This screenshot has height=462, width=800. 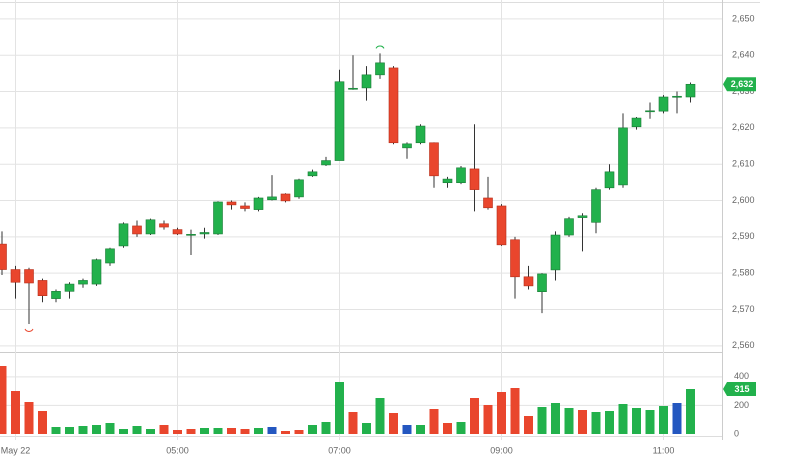 What do you see at coordinates (743, 127) in the screenshot?
I see `y-tick-label: 2,620` at bounding box center [743, 127].